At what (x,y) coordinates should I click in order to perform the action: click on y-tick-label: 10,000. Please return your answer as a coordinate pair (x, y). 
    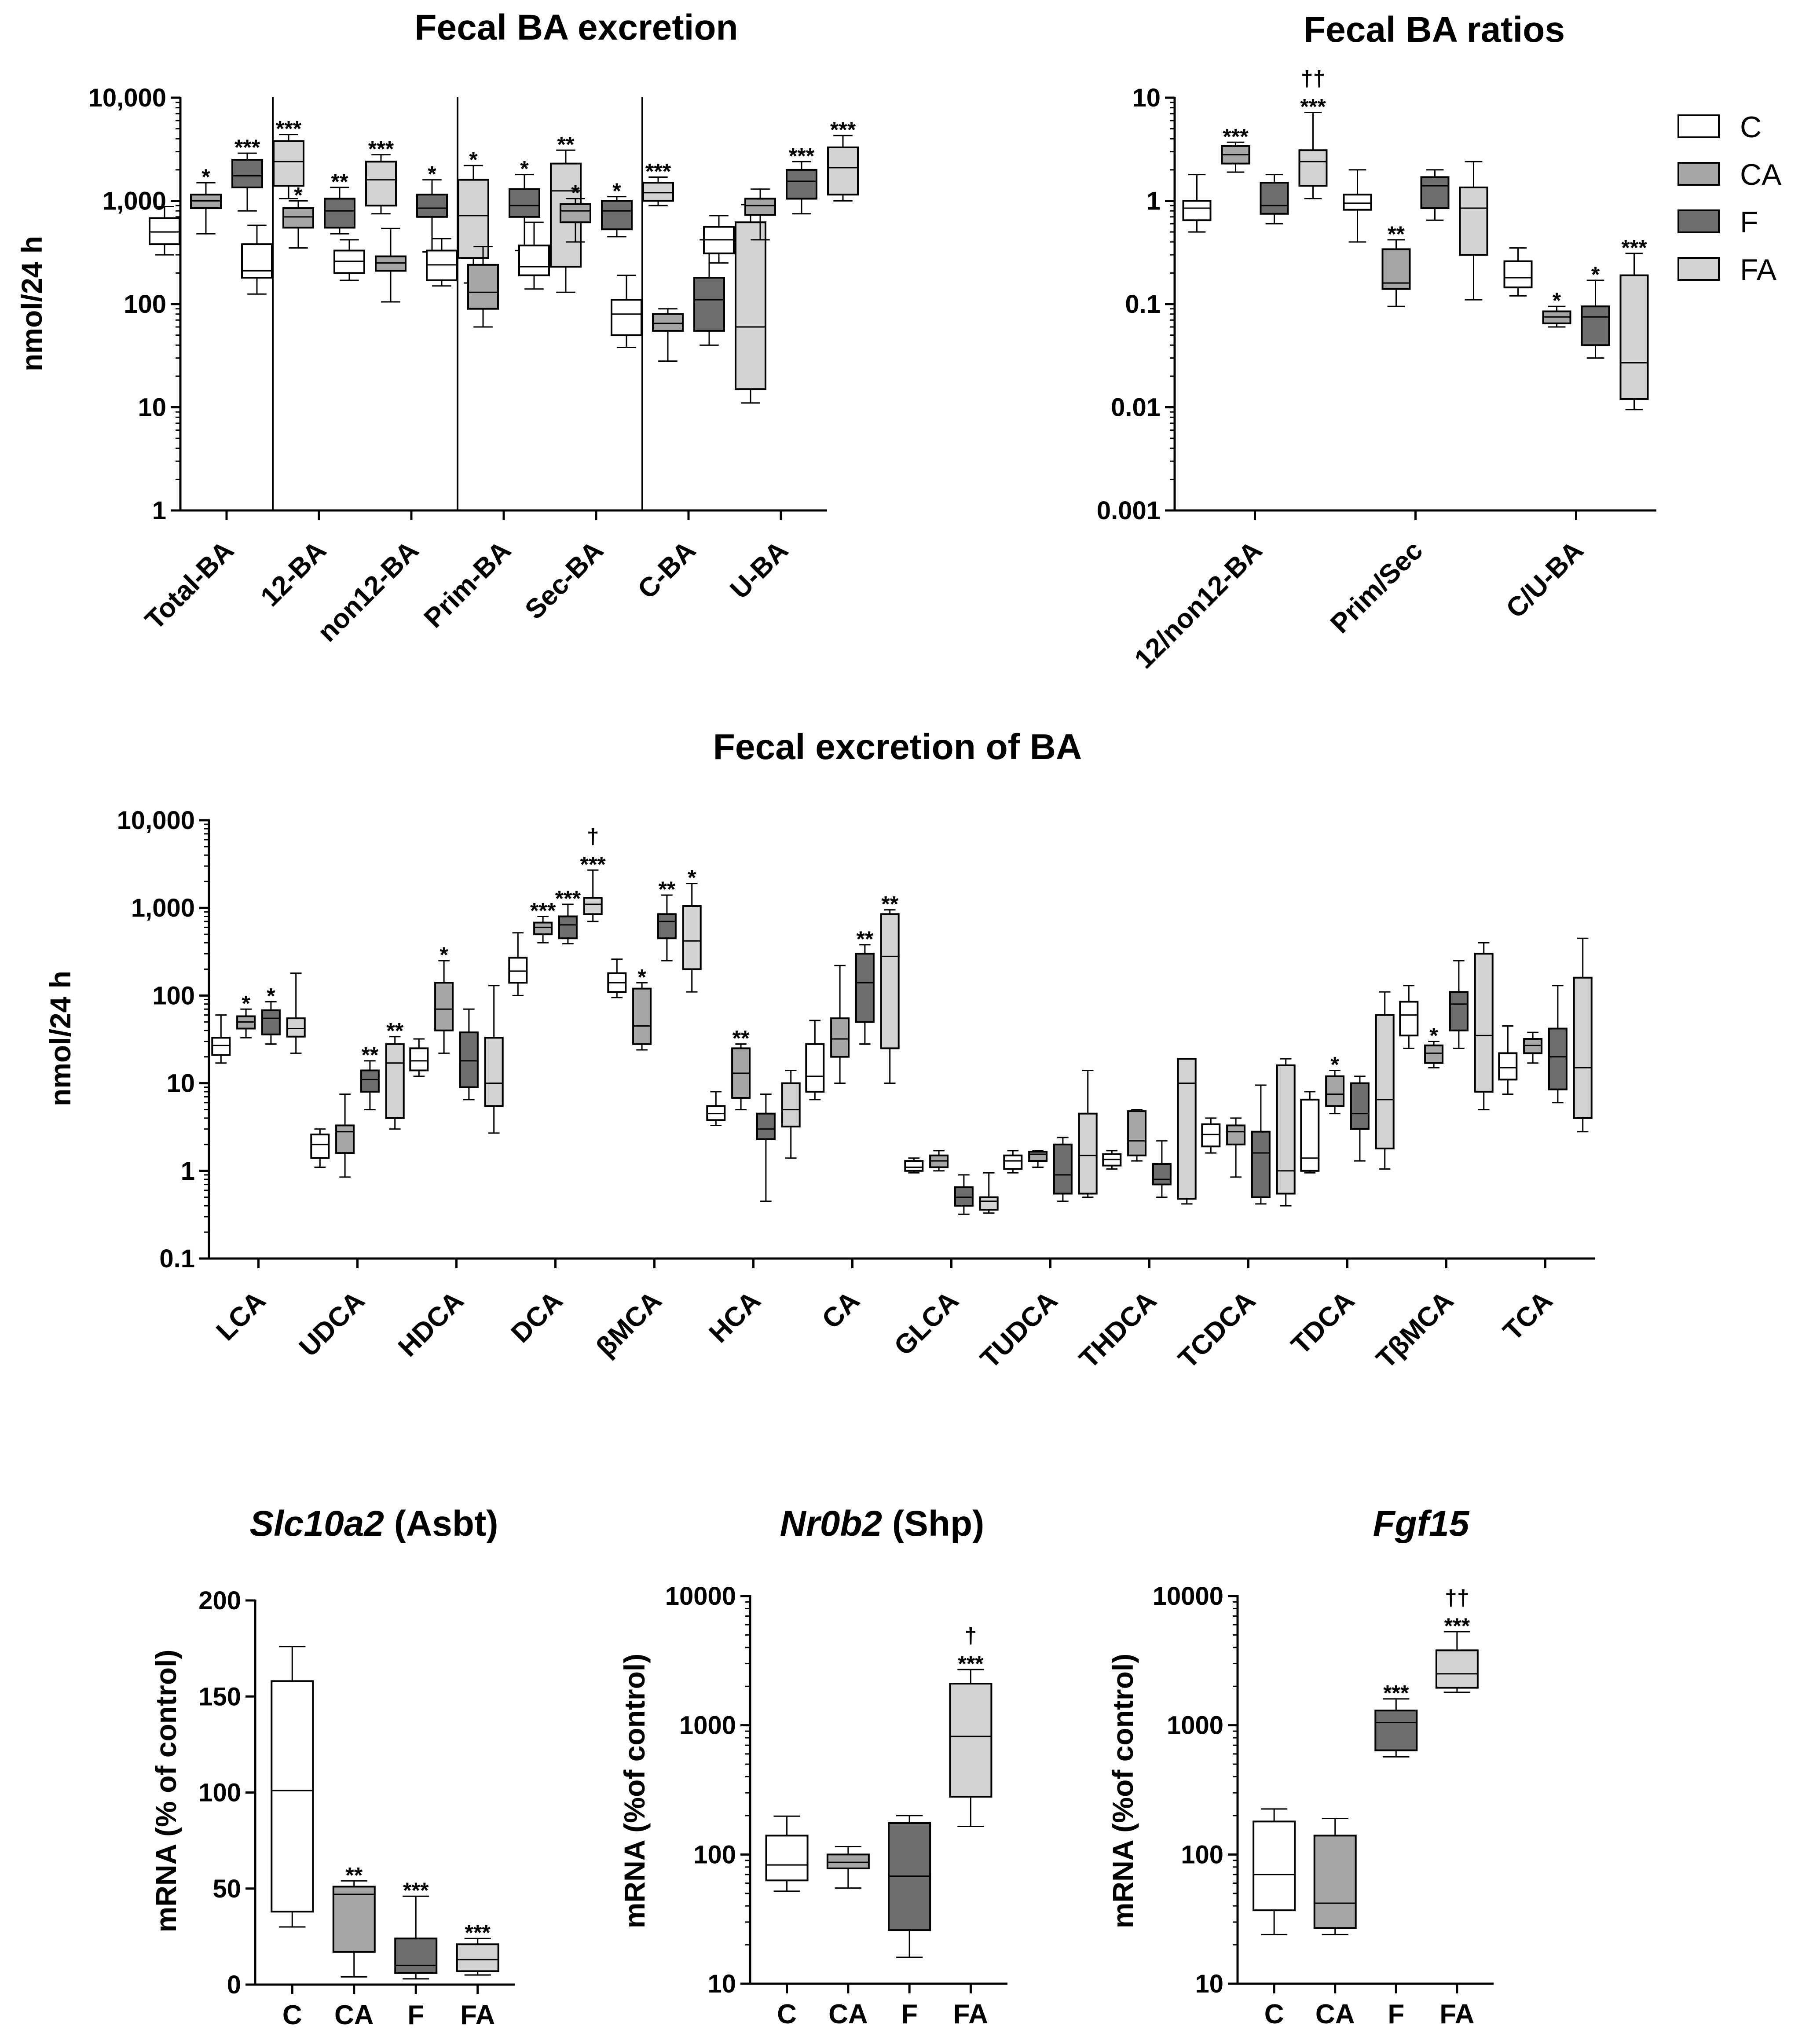
    Looking at the image, I should click on (156, 820).